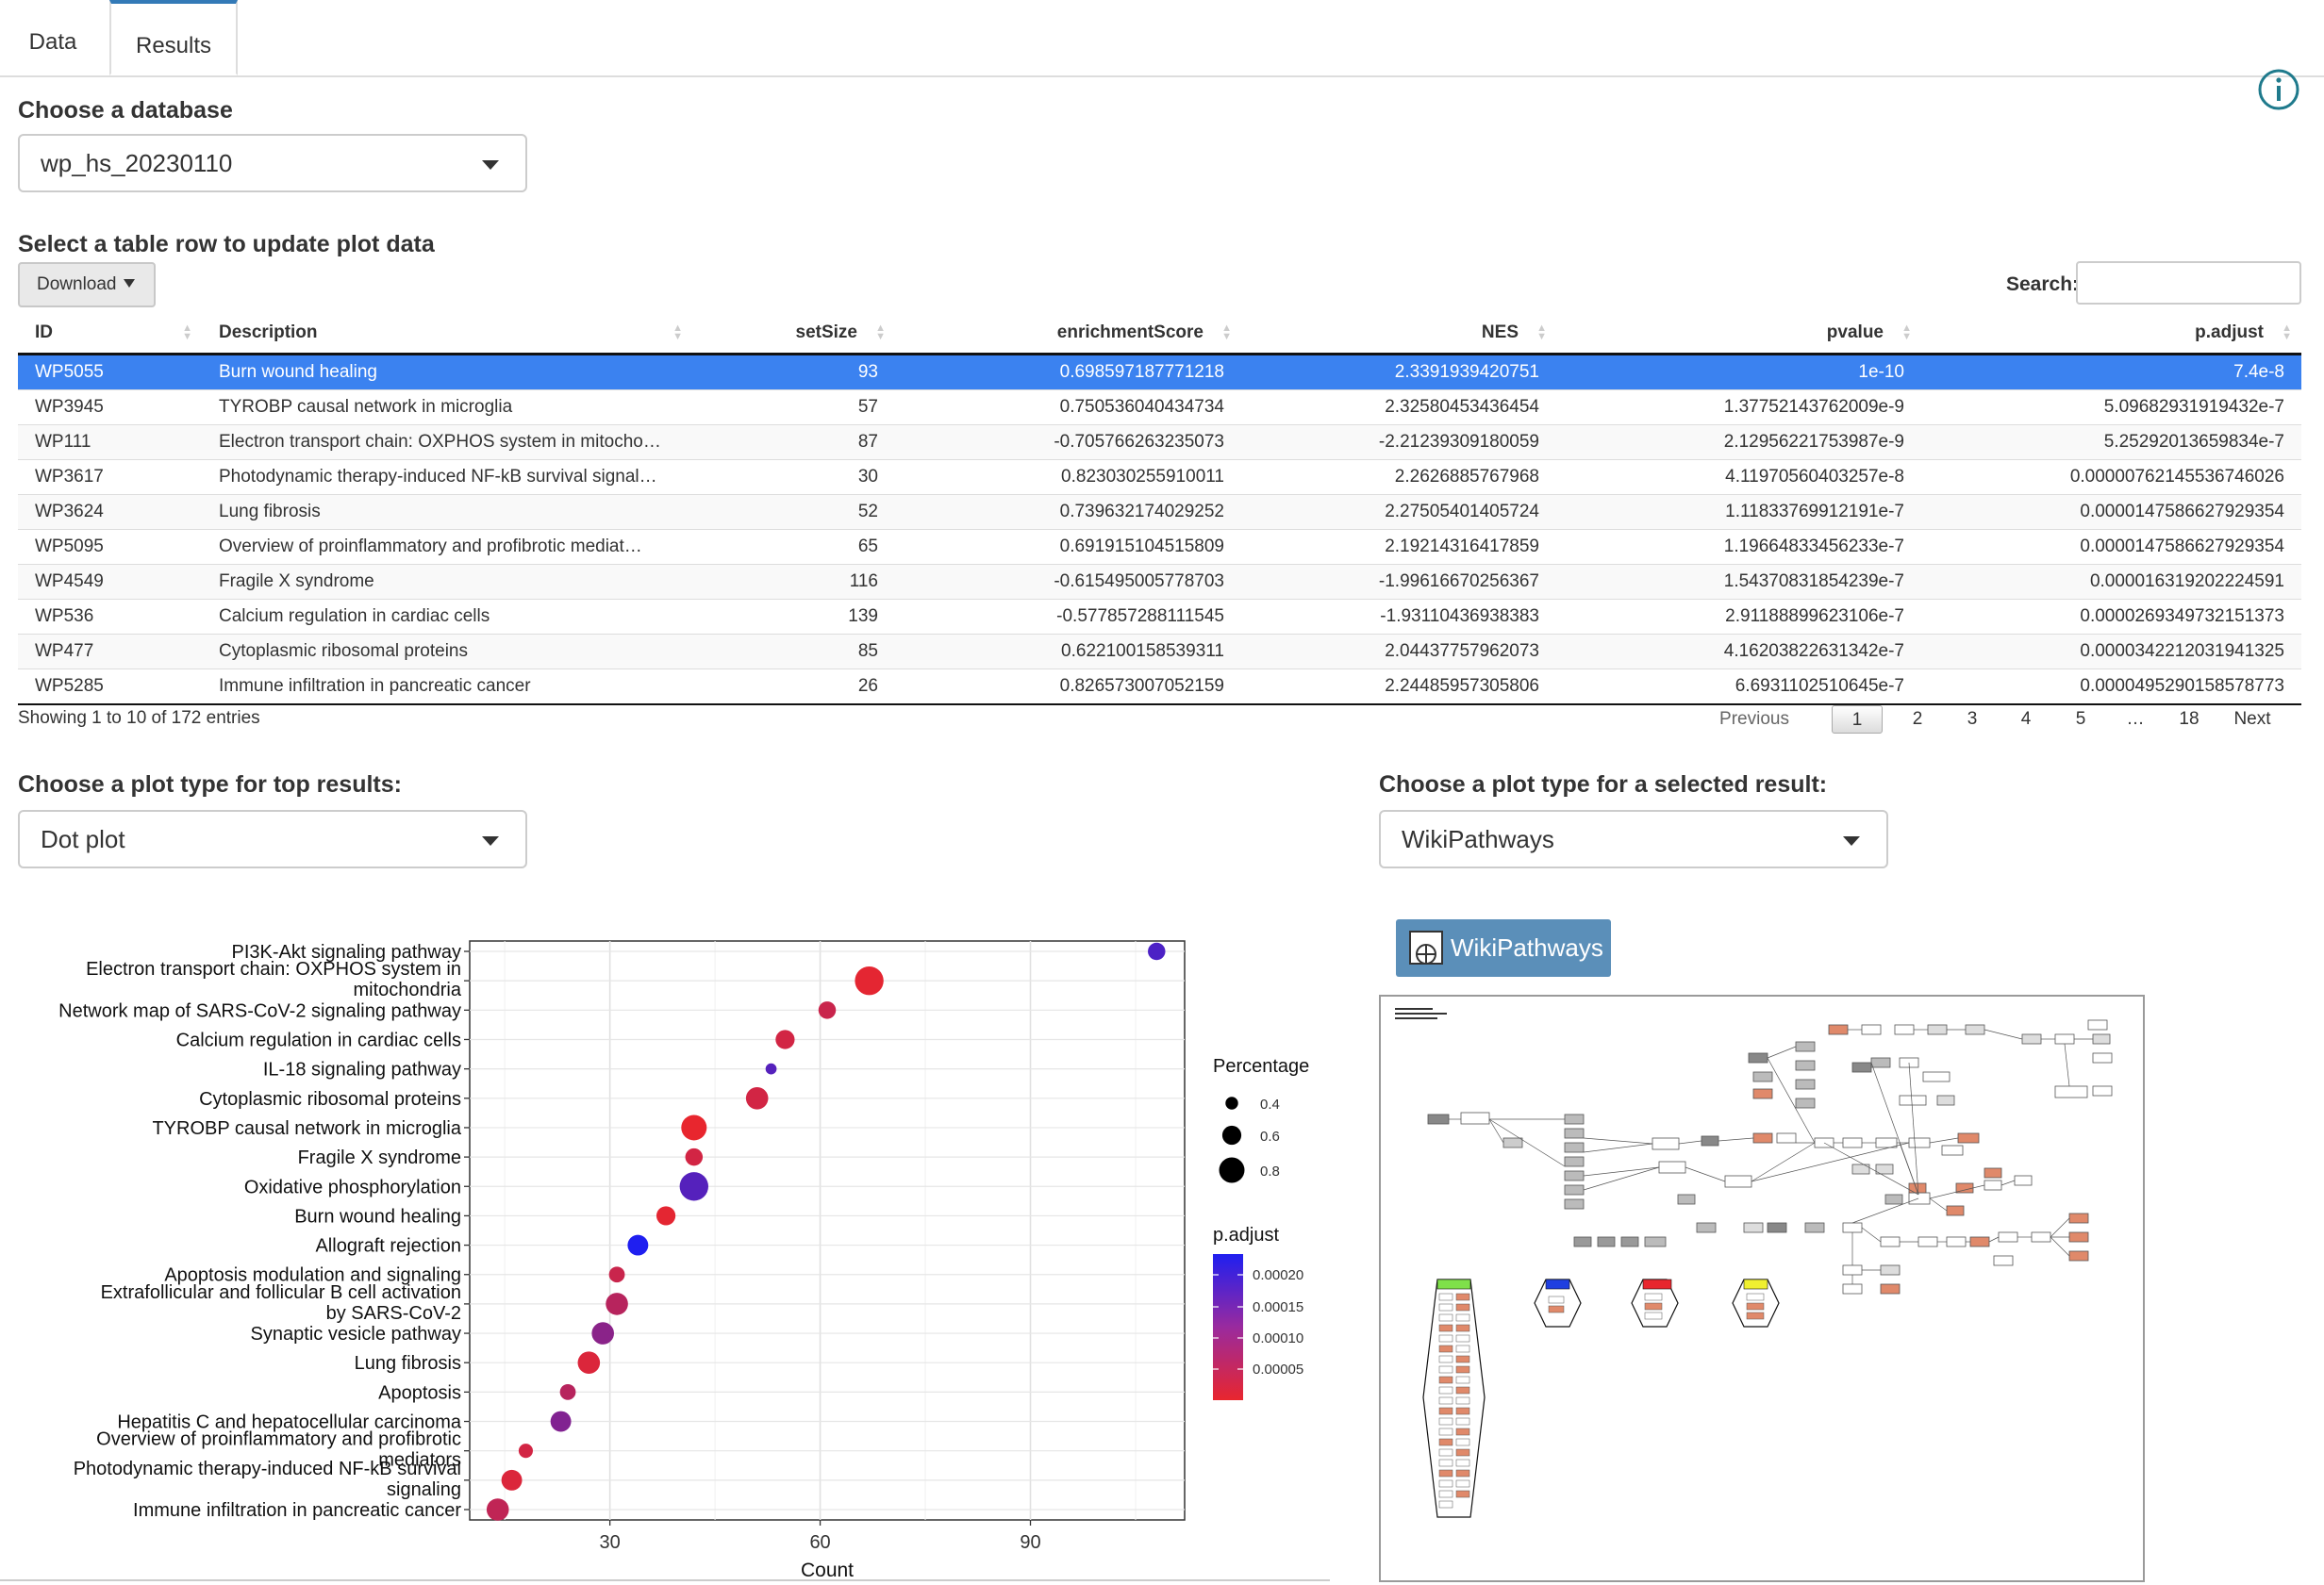 Image resolution: width=2324 pixels, height=1585 pixels. What do you see at coordinates (2111, 407) in the screenshot?
I see `table-cell: 5.09682931919432e-7` at bounding box center [2111, 407].